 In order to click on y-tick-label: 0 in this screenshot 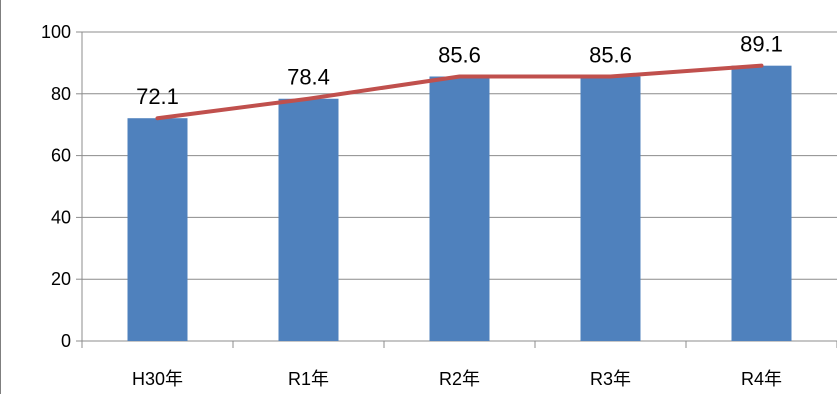, I will do `click(66, 341)`.